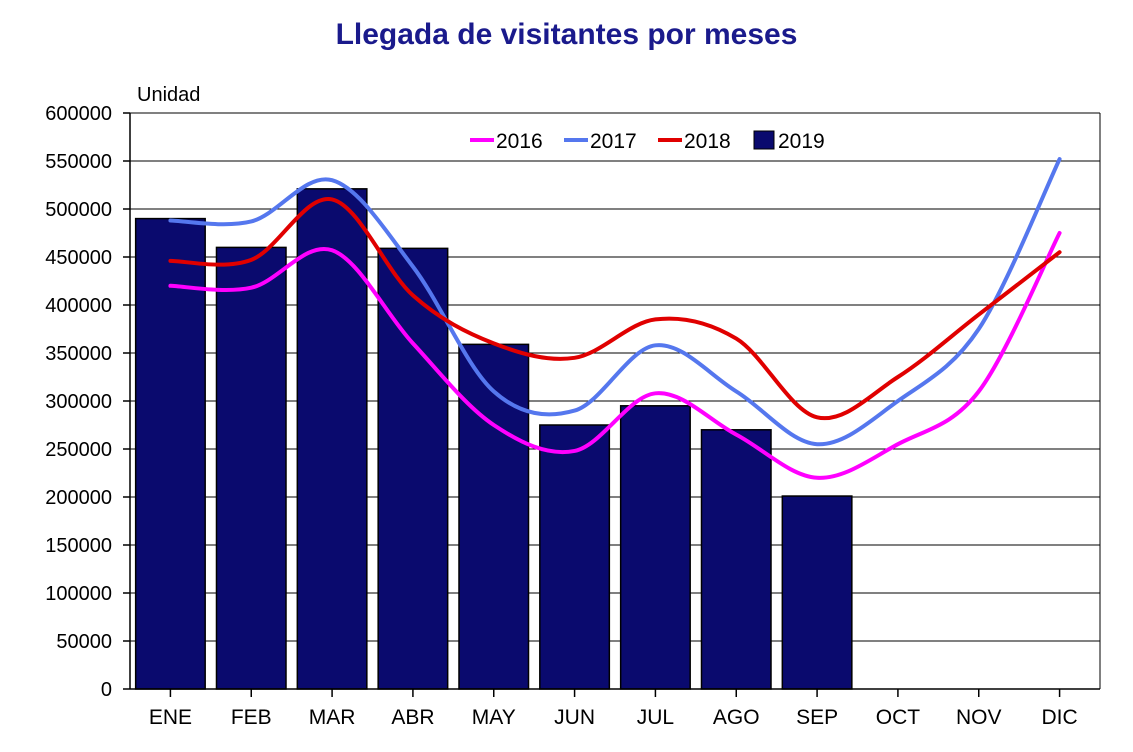  What do you see at coordinates (78, 258) in the screenshot?
I see `y-tick-label: 450000` at bounding box center [78, 258].